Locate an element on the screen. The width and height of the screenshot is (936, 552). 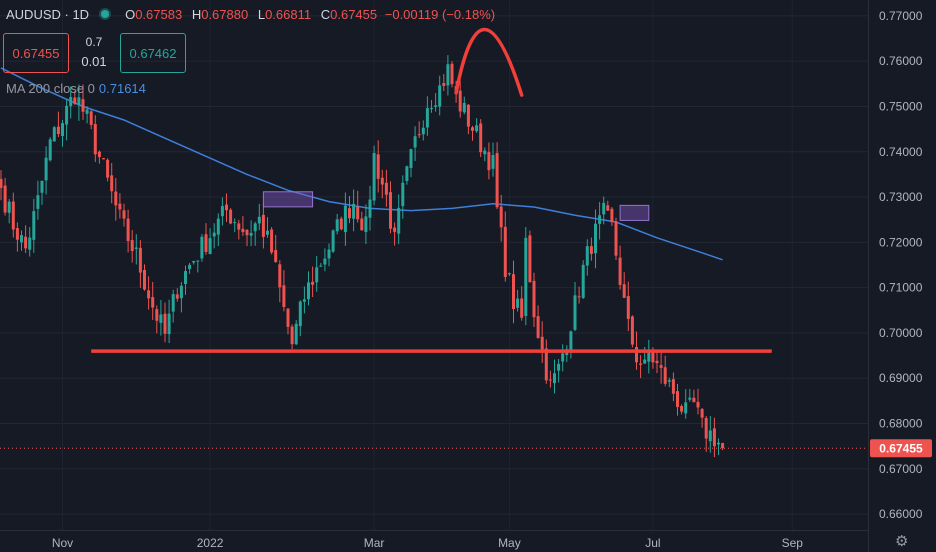
trade-size-panel: 0.7 0.01 is located at coordinates (94, 52).